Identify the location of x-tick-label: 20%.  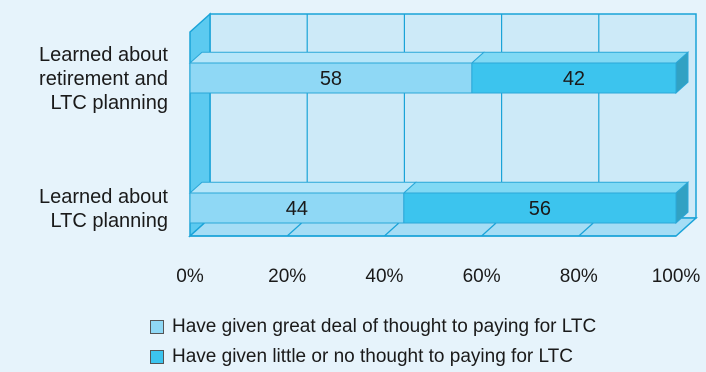
(287, 276).